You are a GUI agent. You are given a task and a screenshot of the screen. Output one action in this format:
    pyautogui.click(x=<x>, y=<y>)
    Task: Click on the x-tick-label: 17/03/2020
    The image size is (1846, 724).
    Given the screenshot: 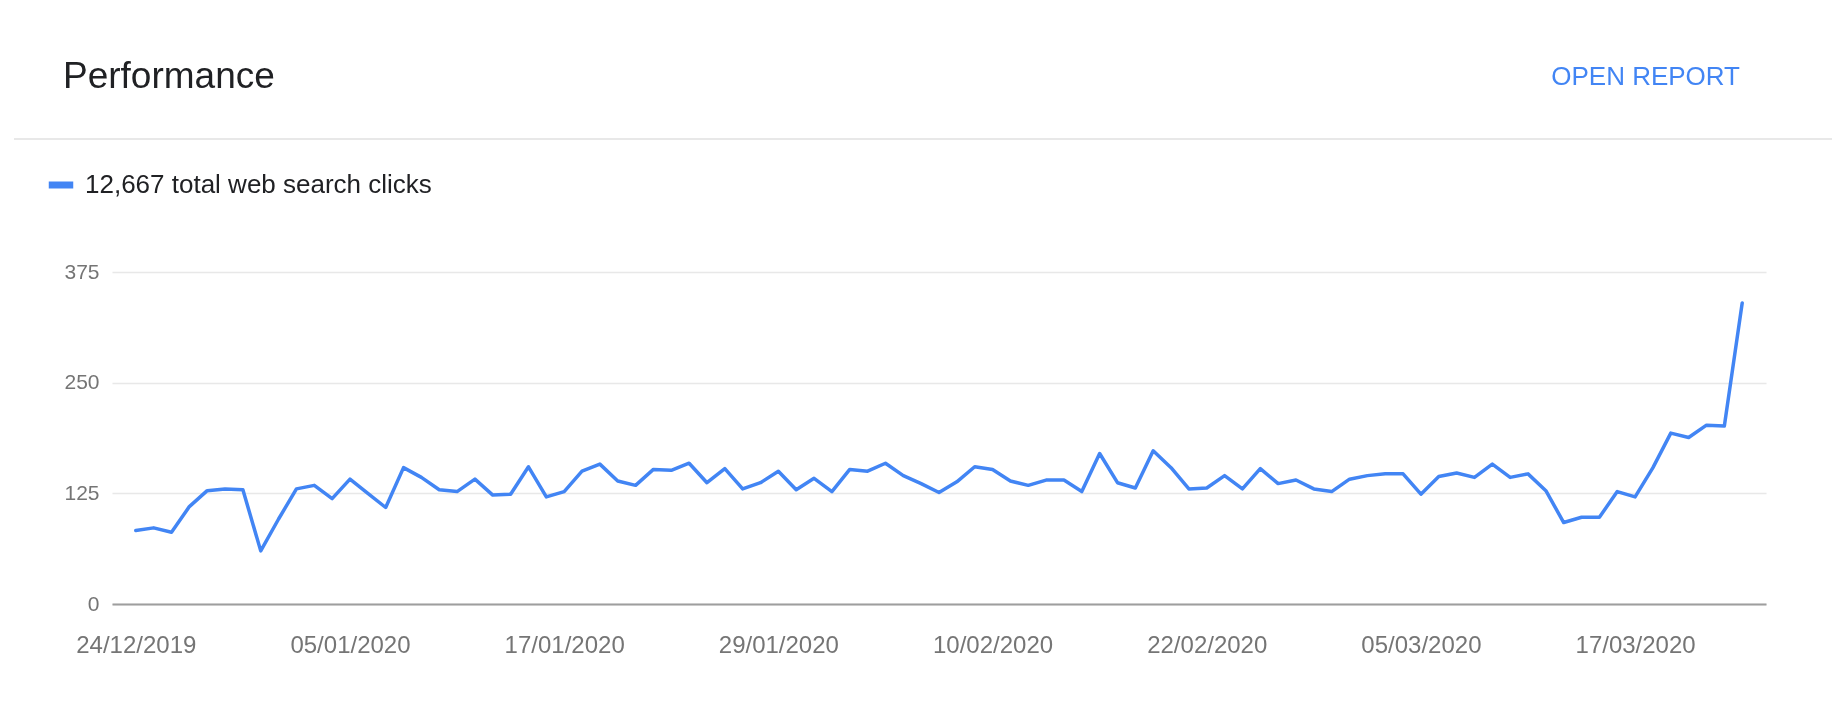 What is the action you would take?
    pyautogui.click(x=1635, y=644)
    